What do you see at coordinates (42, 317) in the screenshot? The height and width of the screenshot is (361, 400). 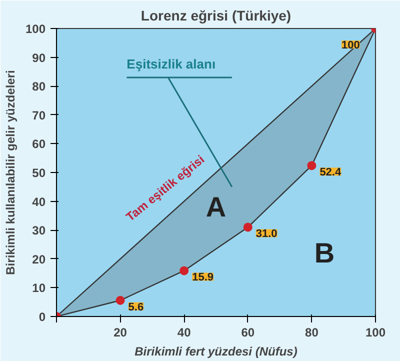 I see `y-tick-label: 0` at bounding box center [42, 317].